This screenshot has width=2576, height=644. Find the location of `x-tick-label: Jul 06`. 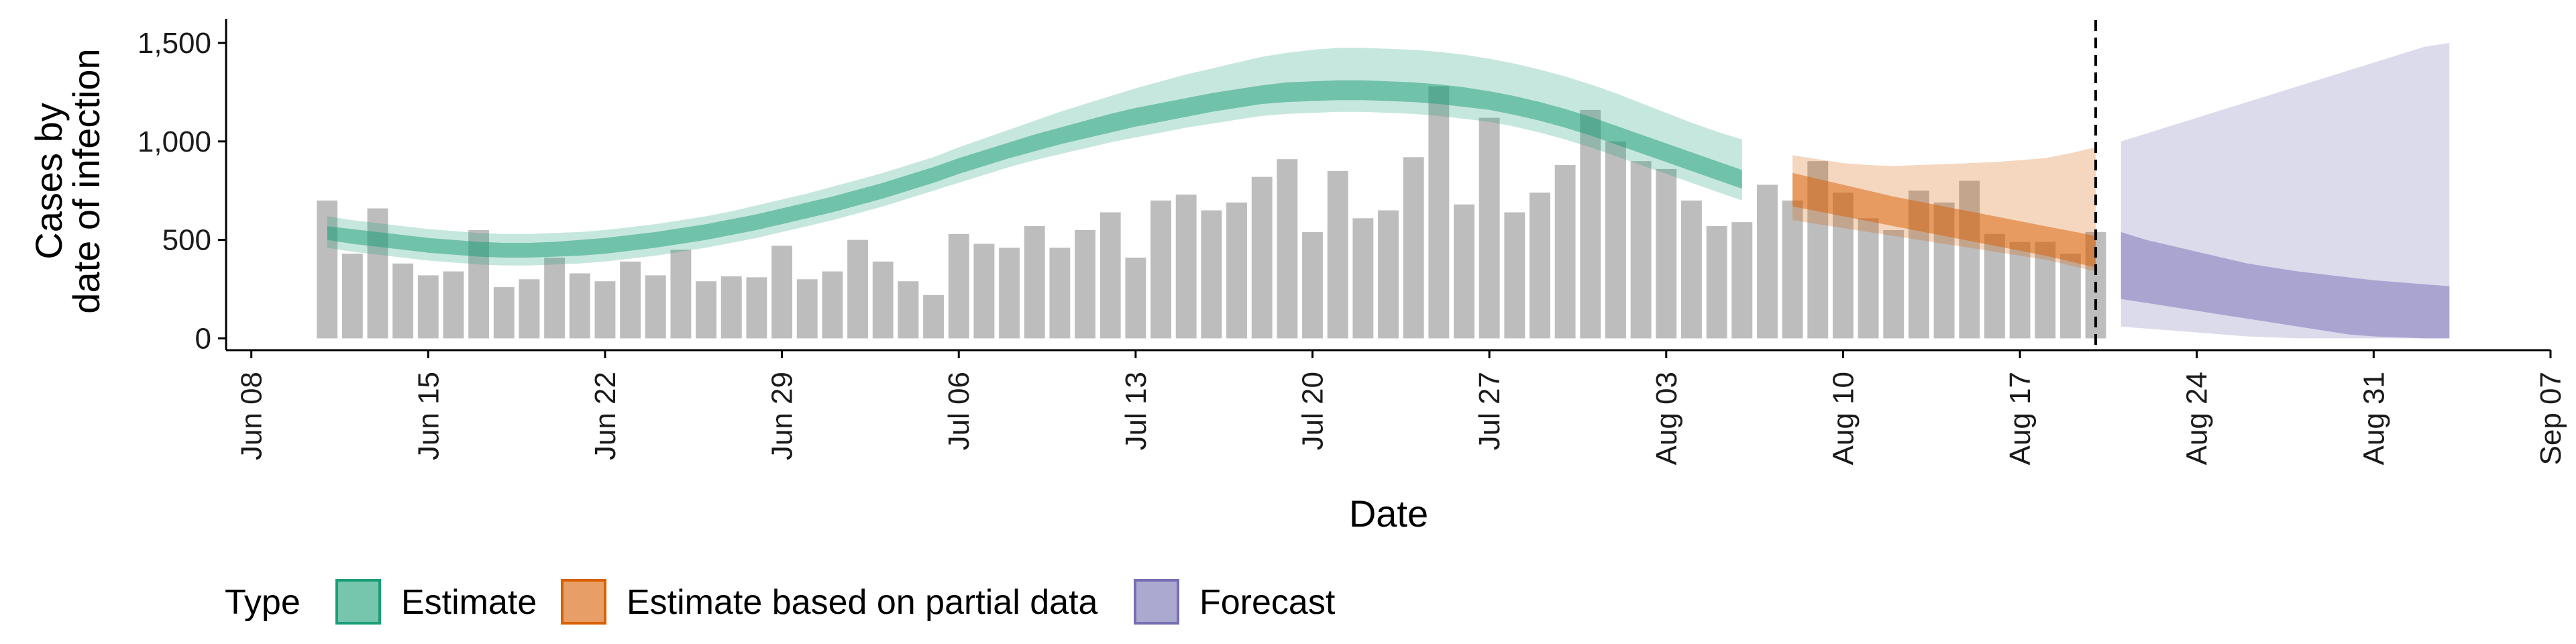

x-tick-label: Jul 06 is located at coordinates (959, 411).